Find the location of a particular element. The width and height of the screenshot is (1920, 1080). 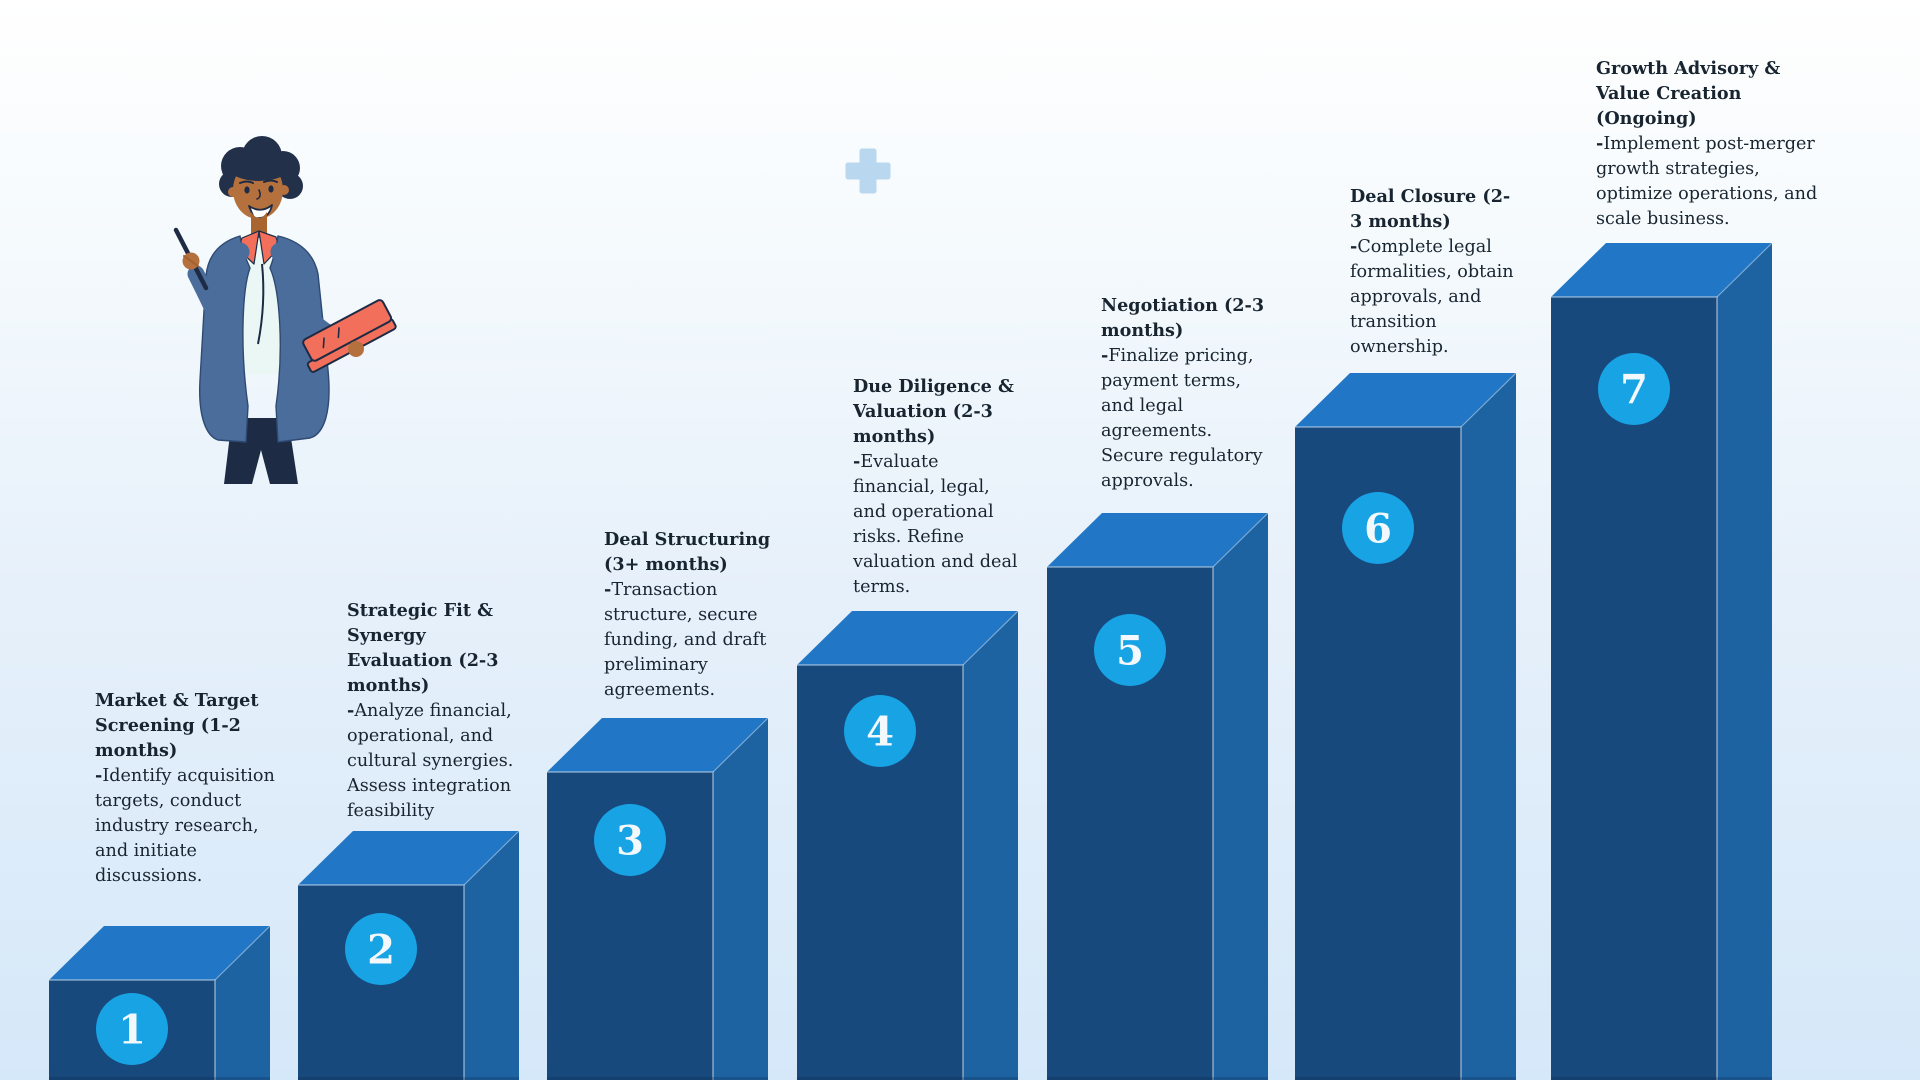

step-number: 7 is located at coordinates (1634, 390).